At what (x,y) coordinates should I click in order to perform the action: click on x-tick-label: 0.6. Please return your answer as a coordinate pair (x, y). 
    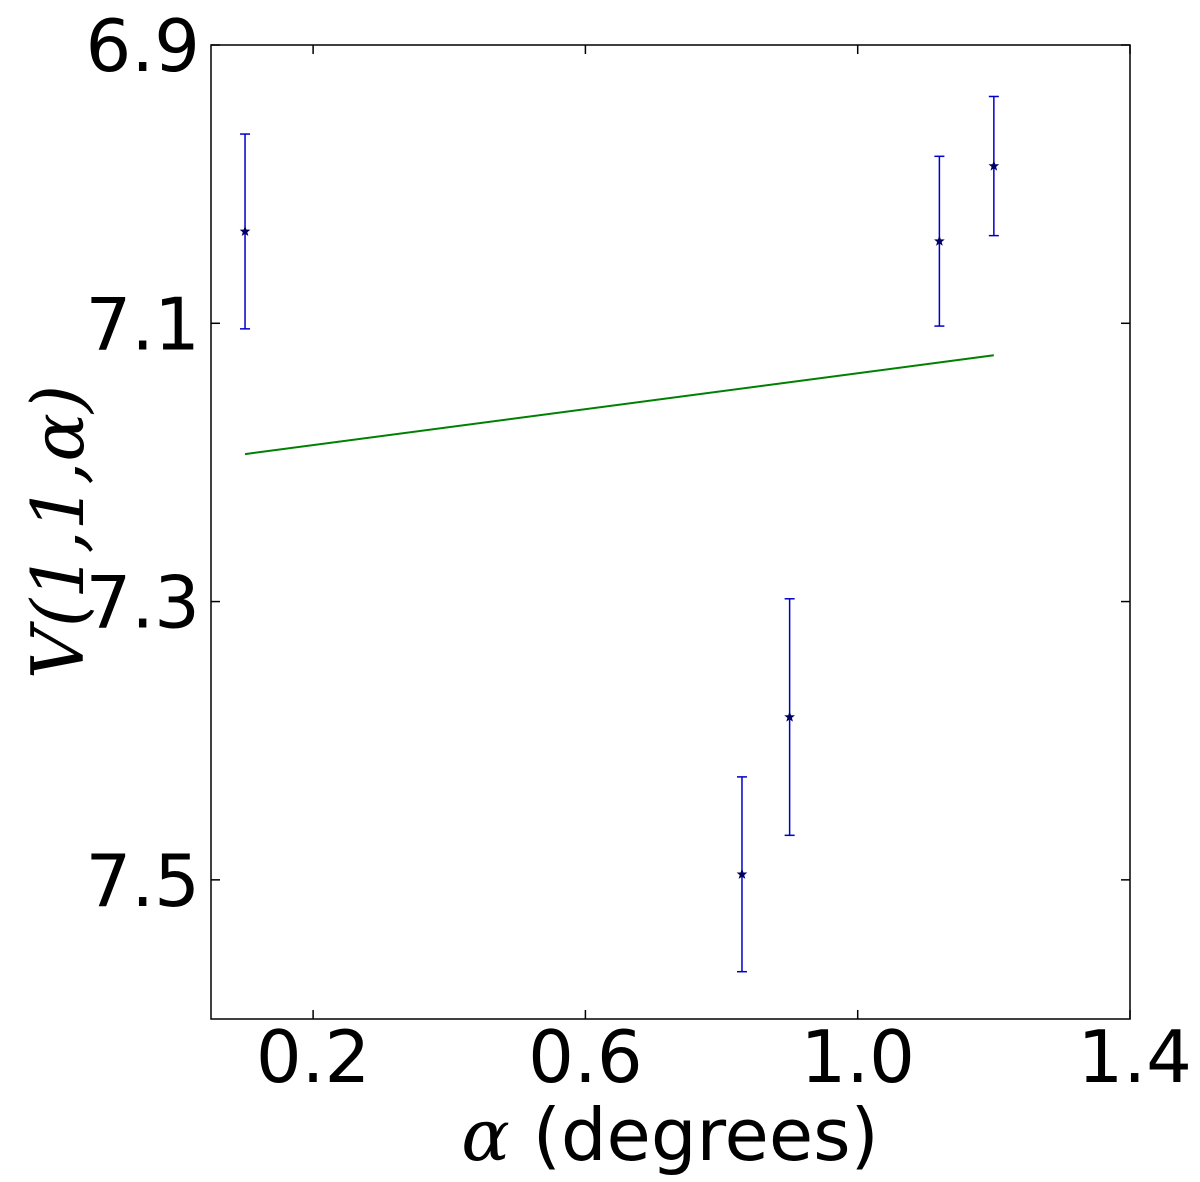
    Looking at the image, I should click on (585, 1057).